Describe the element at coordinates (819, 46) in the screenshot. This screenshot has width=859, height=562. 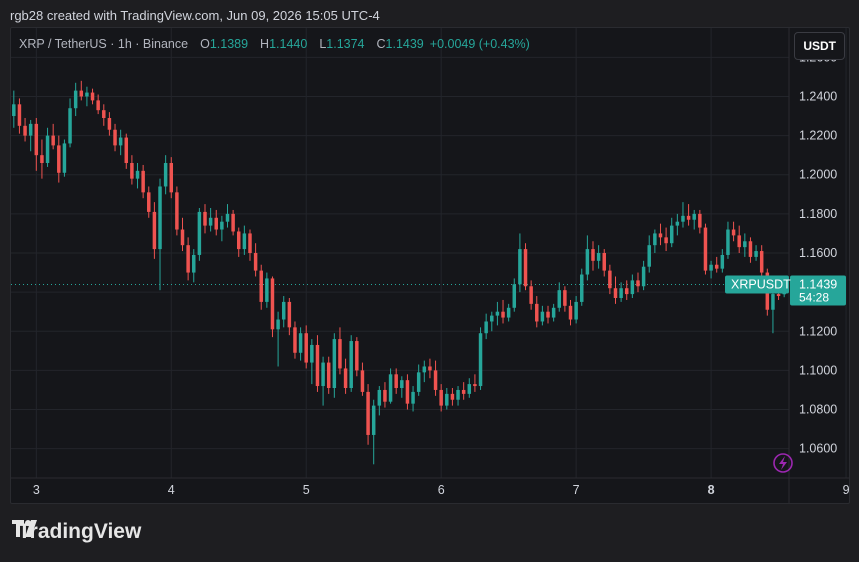
I see `currency-button: USDT` at that location.